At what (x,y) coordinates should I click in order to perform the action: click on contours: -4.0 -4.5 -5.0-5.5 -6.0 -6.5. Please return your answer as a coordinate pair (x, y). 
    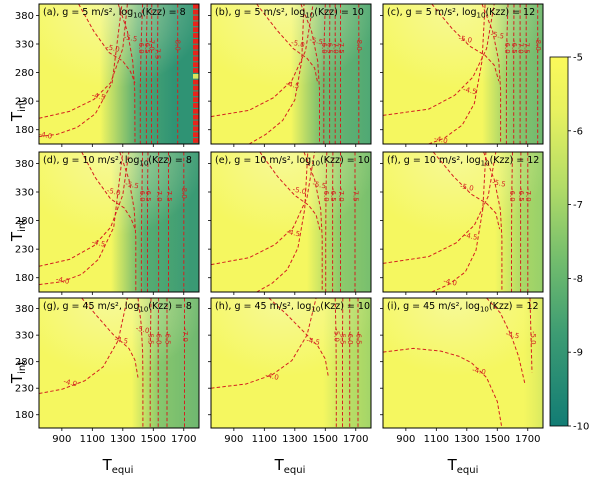
    Looking at the image, I should click on (286, 363).